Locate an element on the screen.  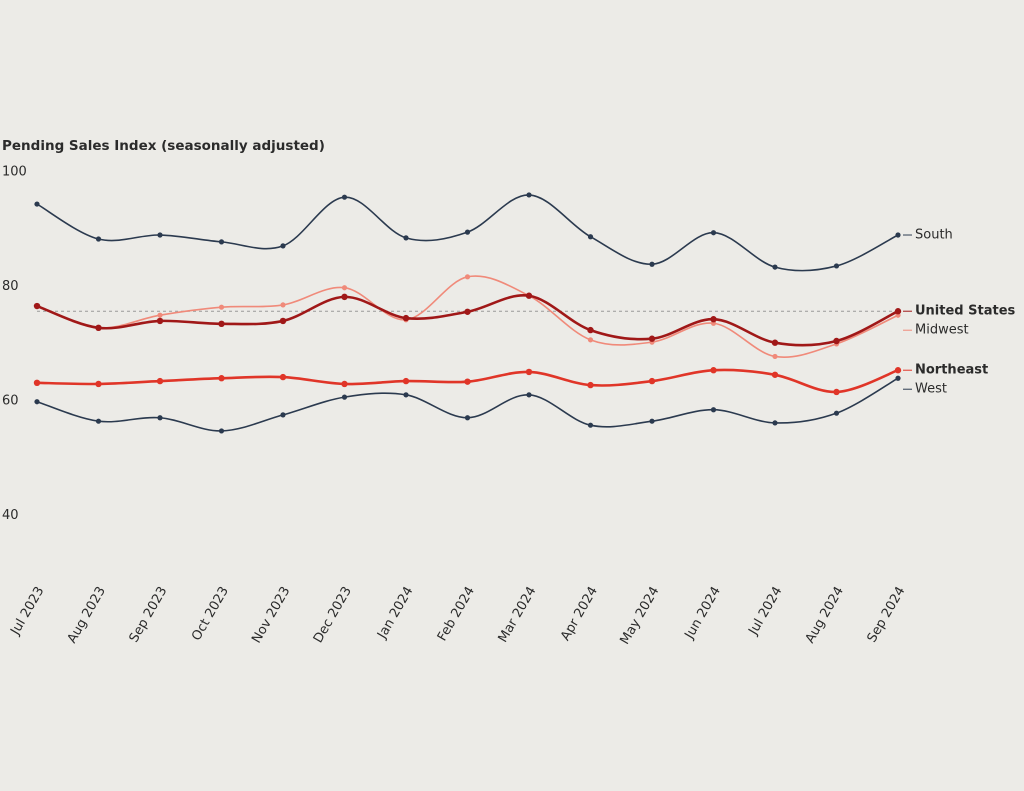
series-line is located at coordinates (467, 381).